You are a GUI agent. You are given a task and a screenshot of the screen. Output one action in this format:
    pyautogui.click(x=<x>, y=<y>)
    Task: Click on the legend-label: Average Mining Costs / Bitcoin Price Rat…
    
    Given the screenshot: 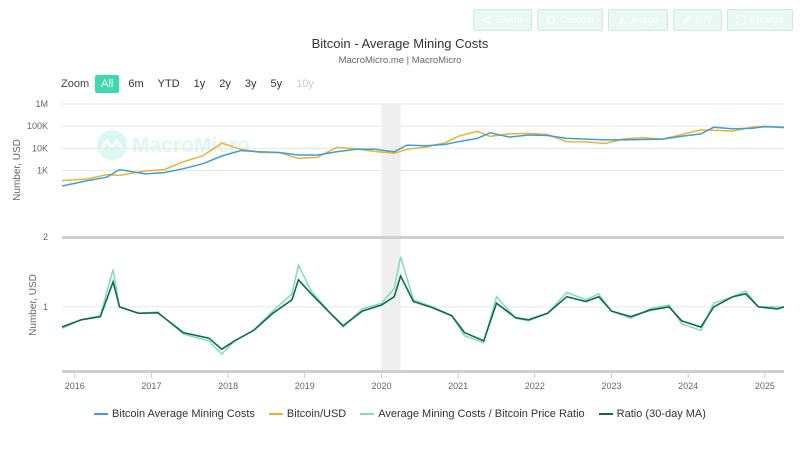 What is the action you would take?
    pyautogui.click(x=481, y=414)
    